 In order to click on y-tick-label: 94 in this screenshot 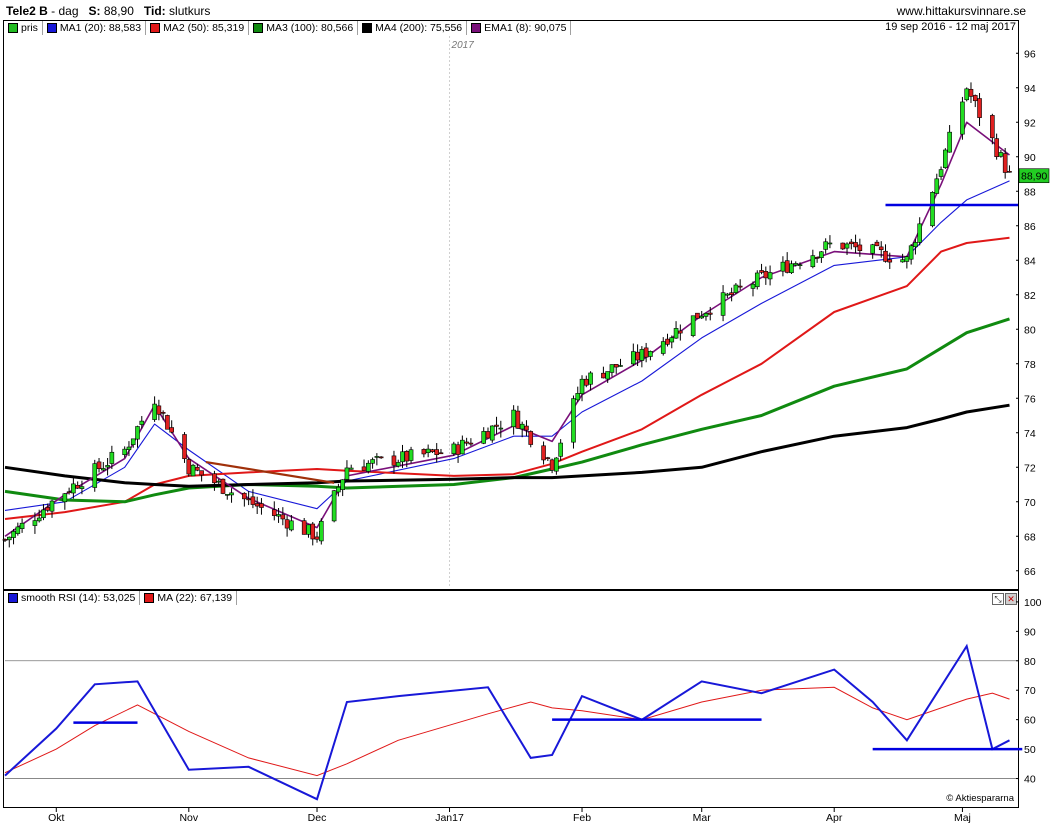, I will do `click(1030, 89)`.